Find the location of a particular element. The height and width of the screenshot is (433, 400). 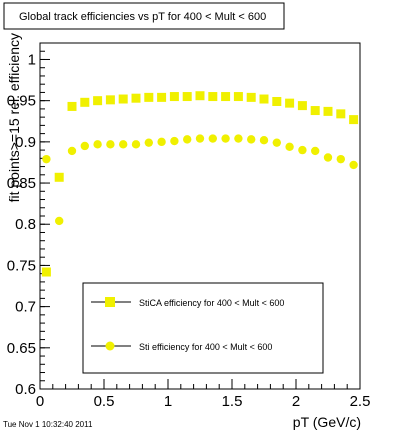

y-tick-label: 0.95 is located at coordinates (21, 101).